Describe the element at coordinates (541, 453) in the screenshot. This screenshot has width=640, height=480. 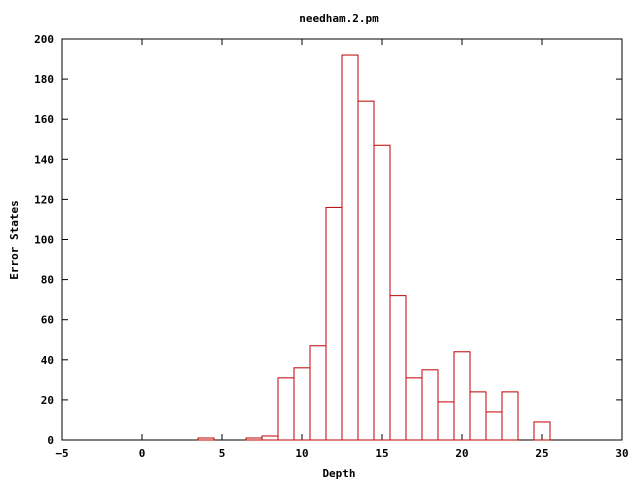
I see `x-tick-label-6: 25` at that location.